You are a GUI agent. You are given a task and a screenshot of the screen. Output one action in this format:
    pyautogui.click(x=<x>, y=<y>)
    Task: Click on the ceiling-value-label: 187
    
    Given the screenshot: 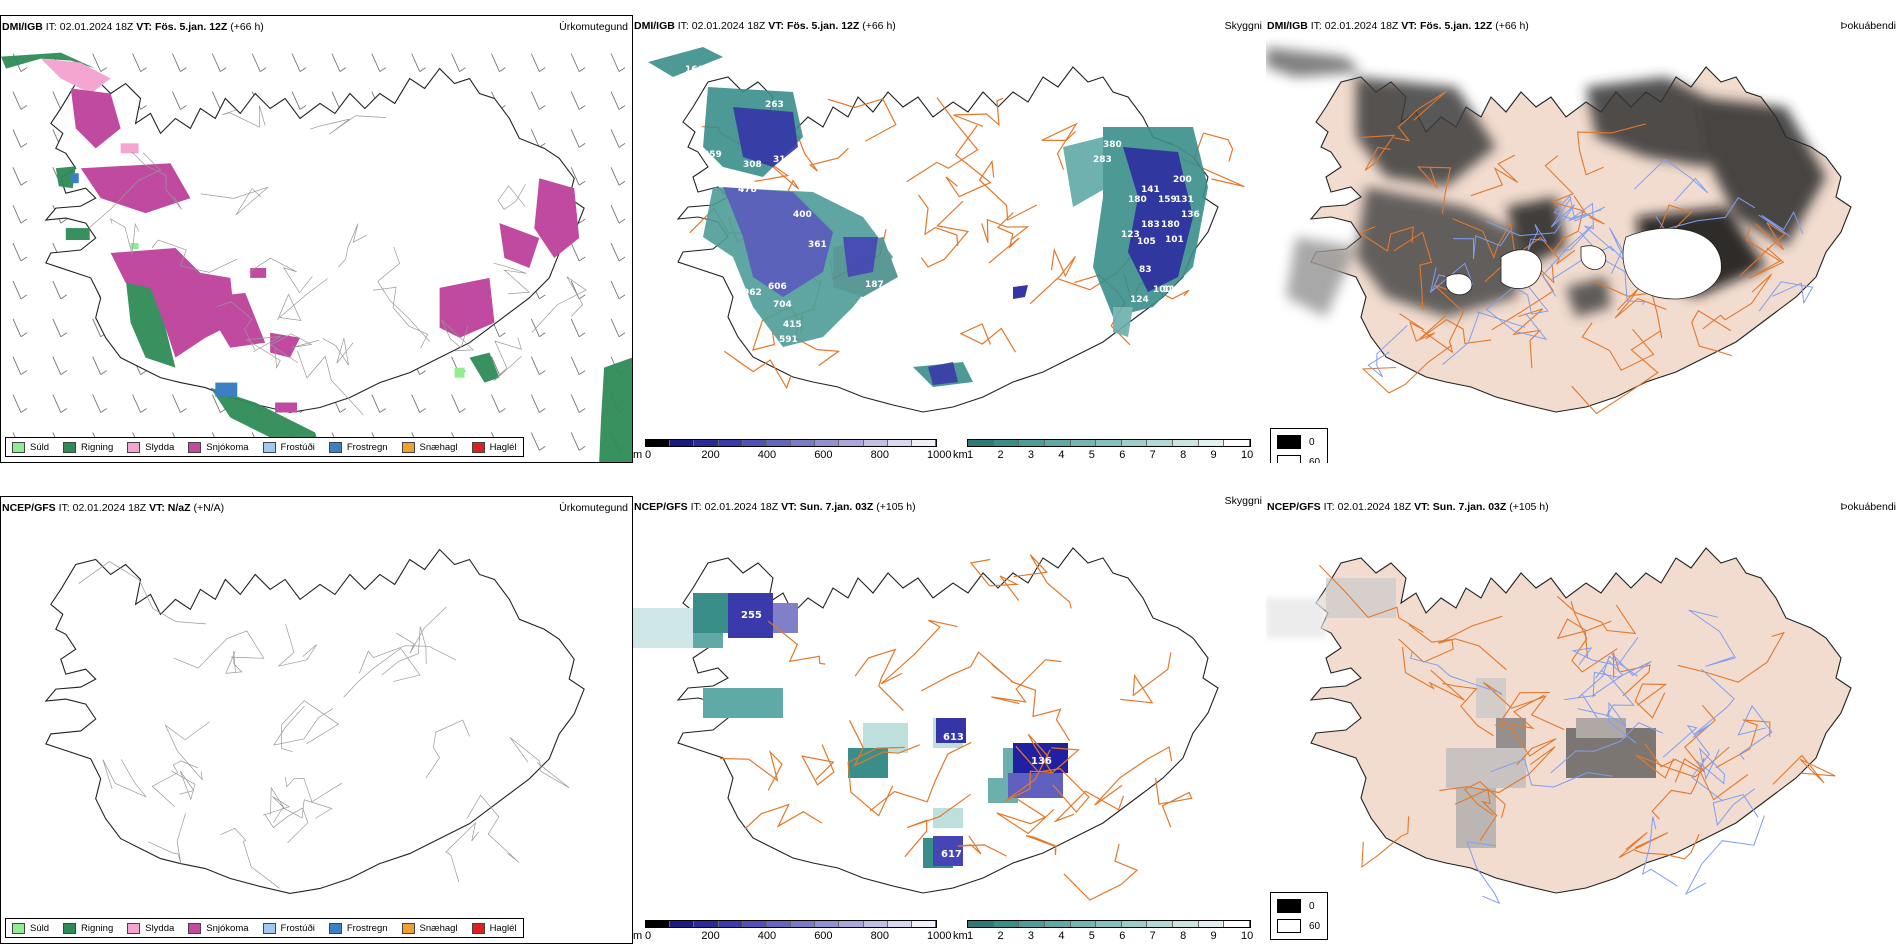 What is the action you would take?
    pyautogui.click(x=874, y=285)
    